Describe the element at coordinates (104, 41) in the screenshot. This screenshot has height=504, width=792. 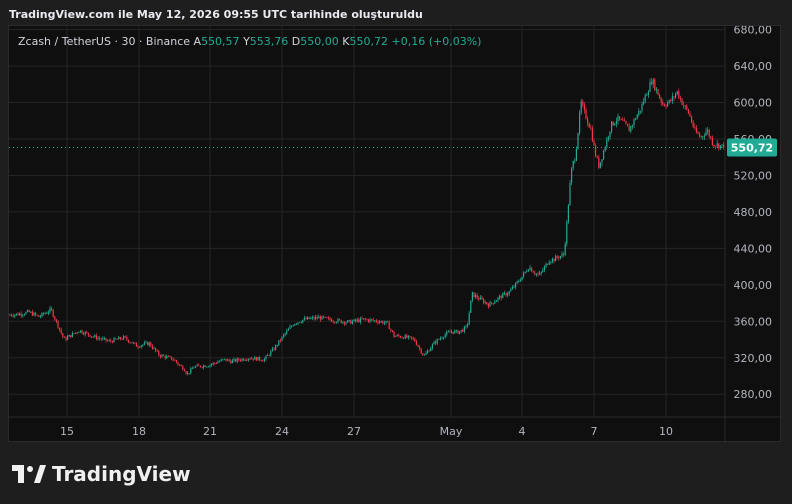
I see `symbol-label: Zcash / TetherUS · 30 · Binance` at that location.